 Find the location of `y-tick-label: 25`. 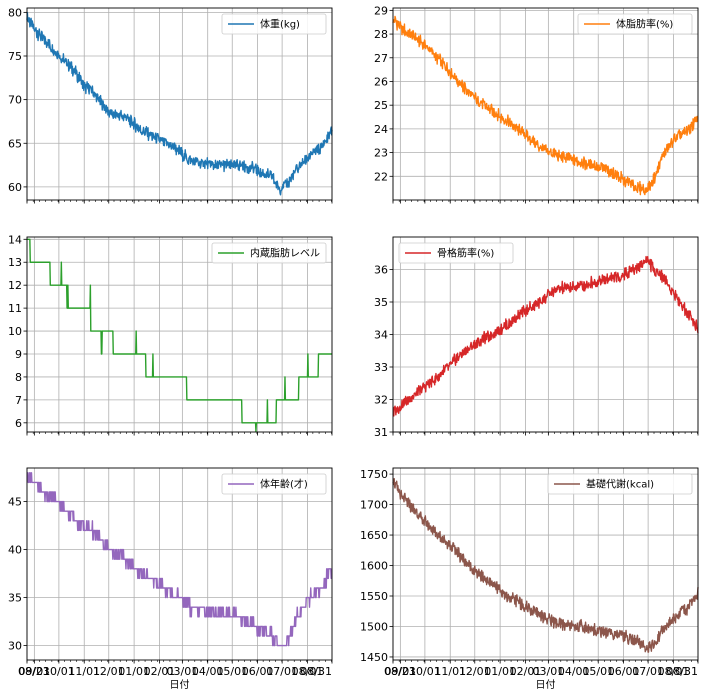

y-tick-label: 25 is located at coordinates (381, 105).